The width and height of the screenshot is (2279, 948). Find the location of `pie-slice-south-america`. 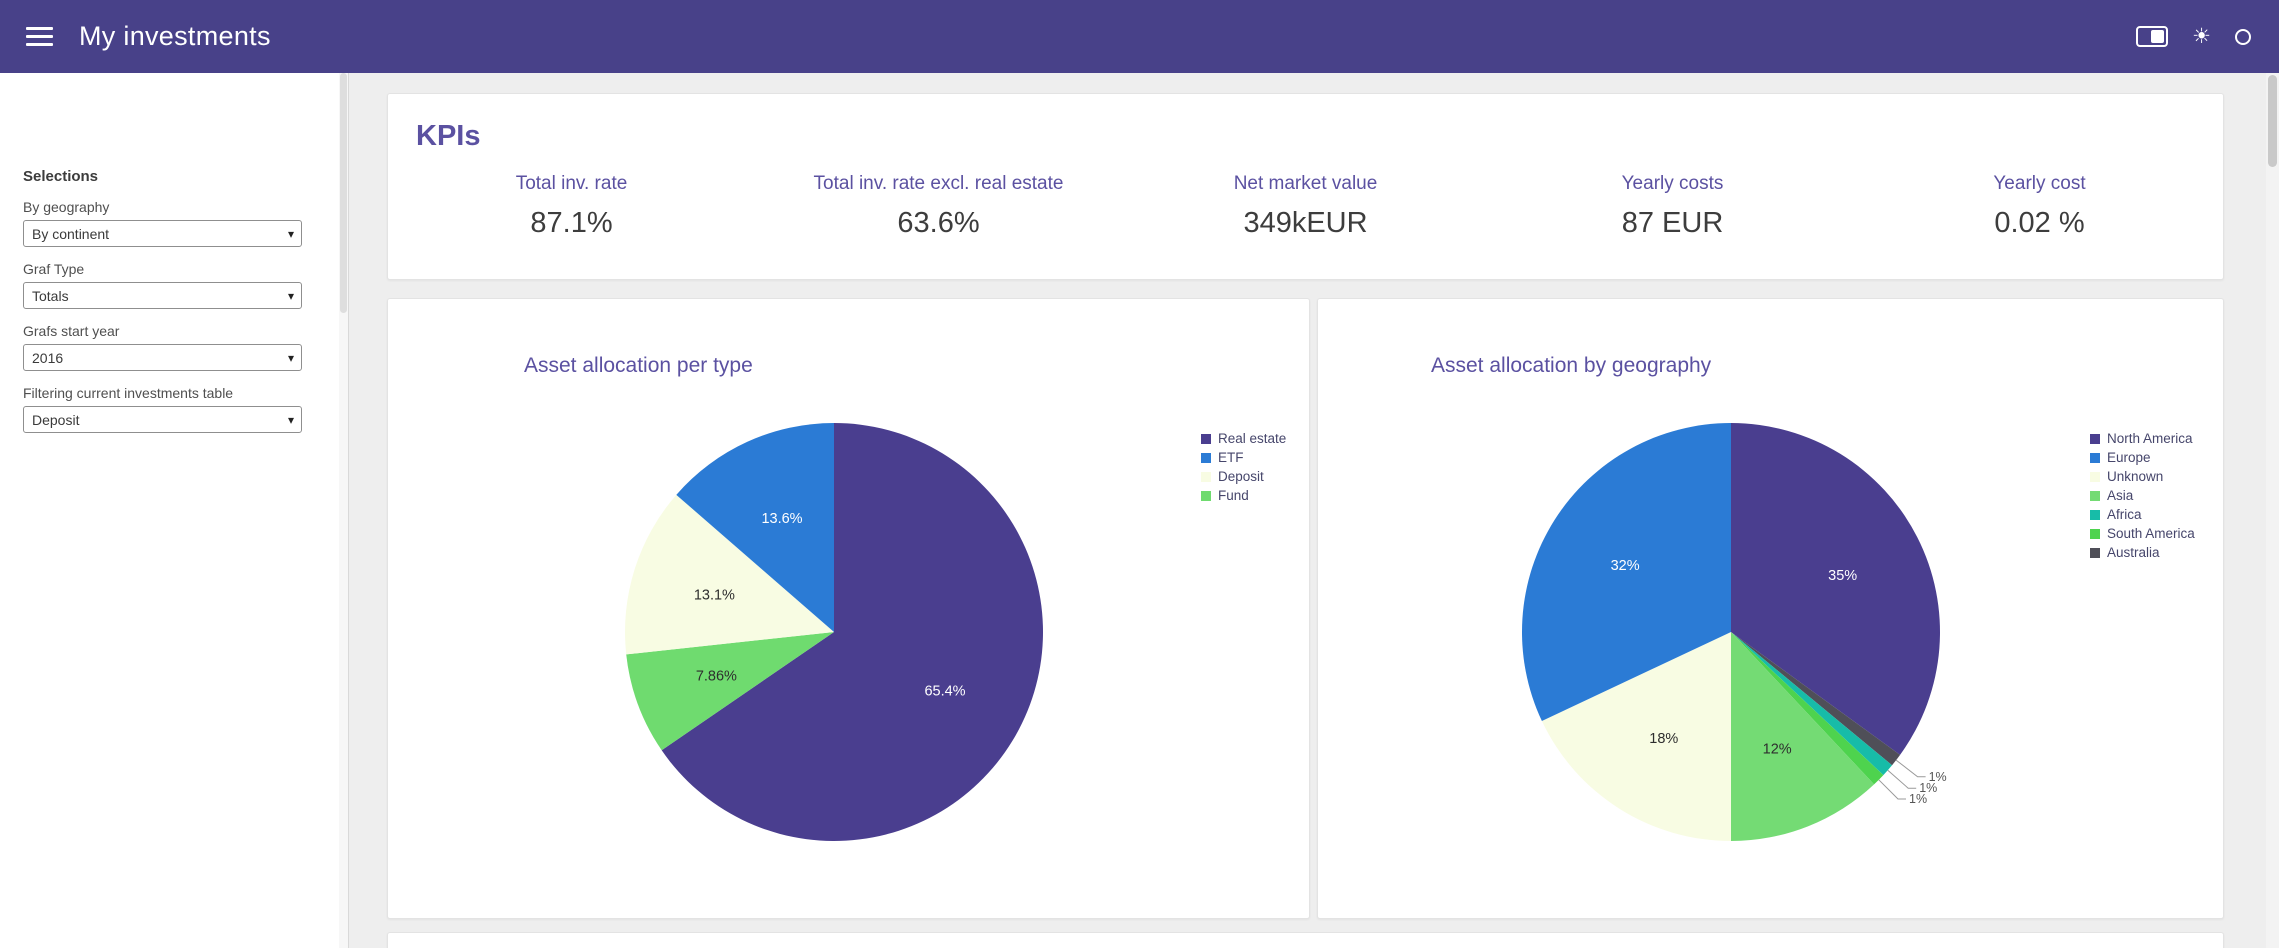

pie-slice-south-america is located at coordinates (1807, 708).